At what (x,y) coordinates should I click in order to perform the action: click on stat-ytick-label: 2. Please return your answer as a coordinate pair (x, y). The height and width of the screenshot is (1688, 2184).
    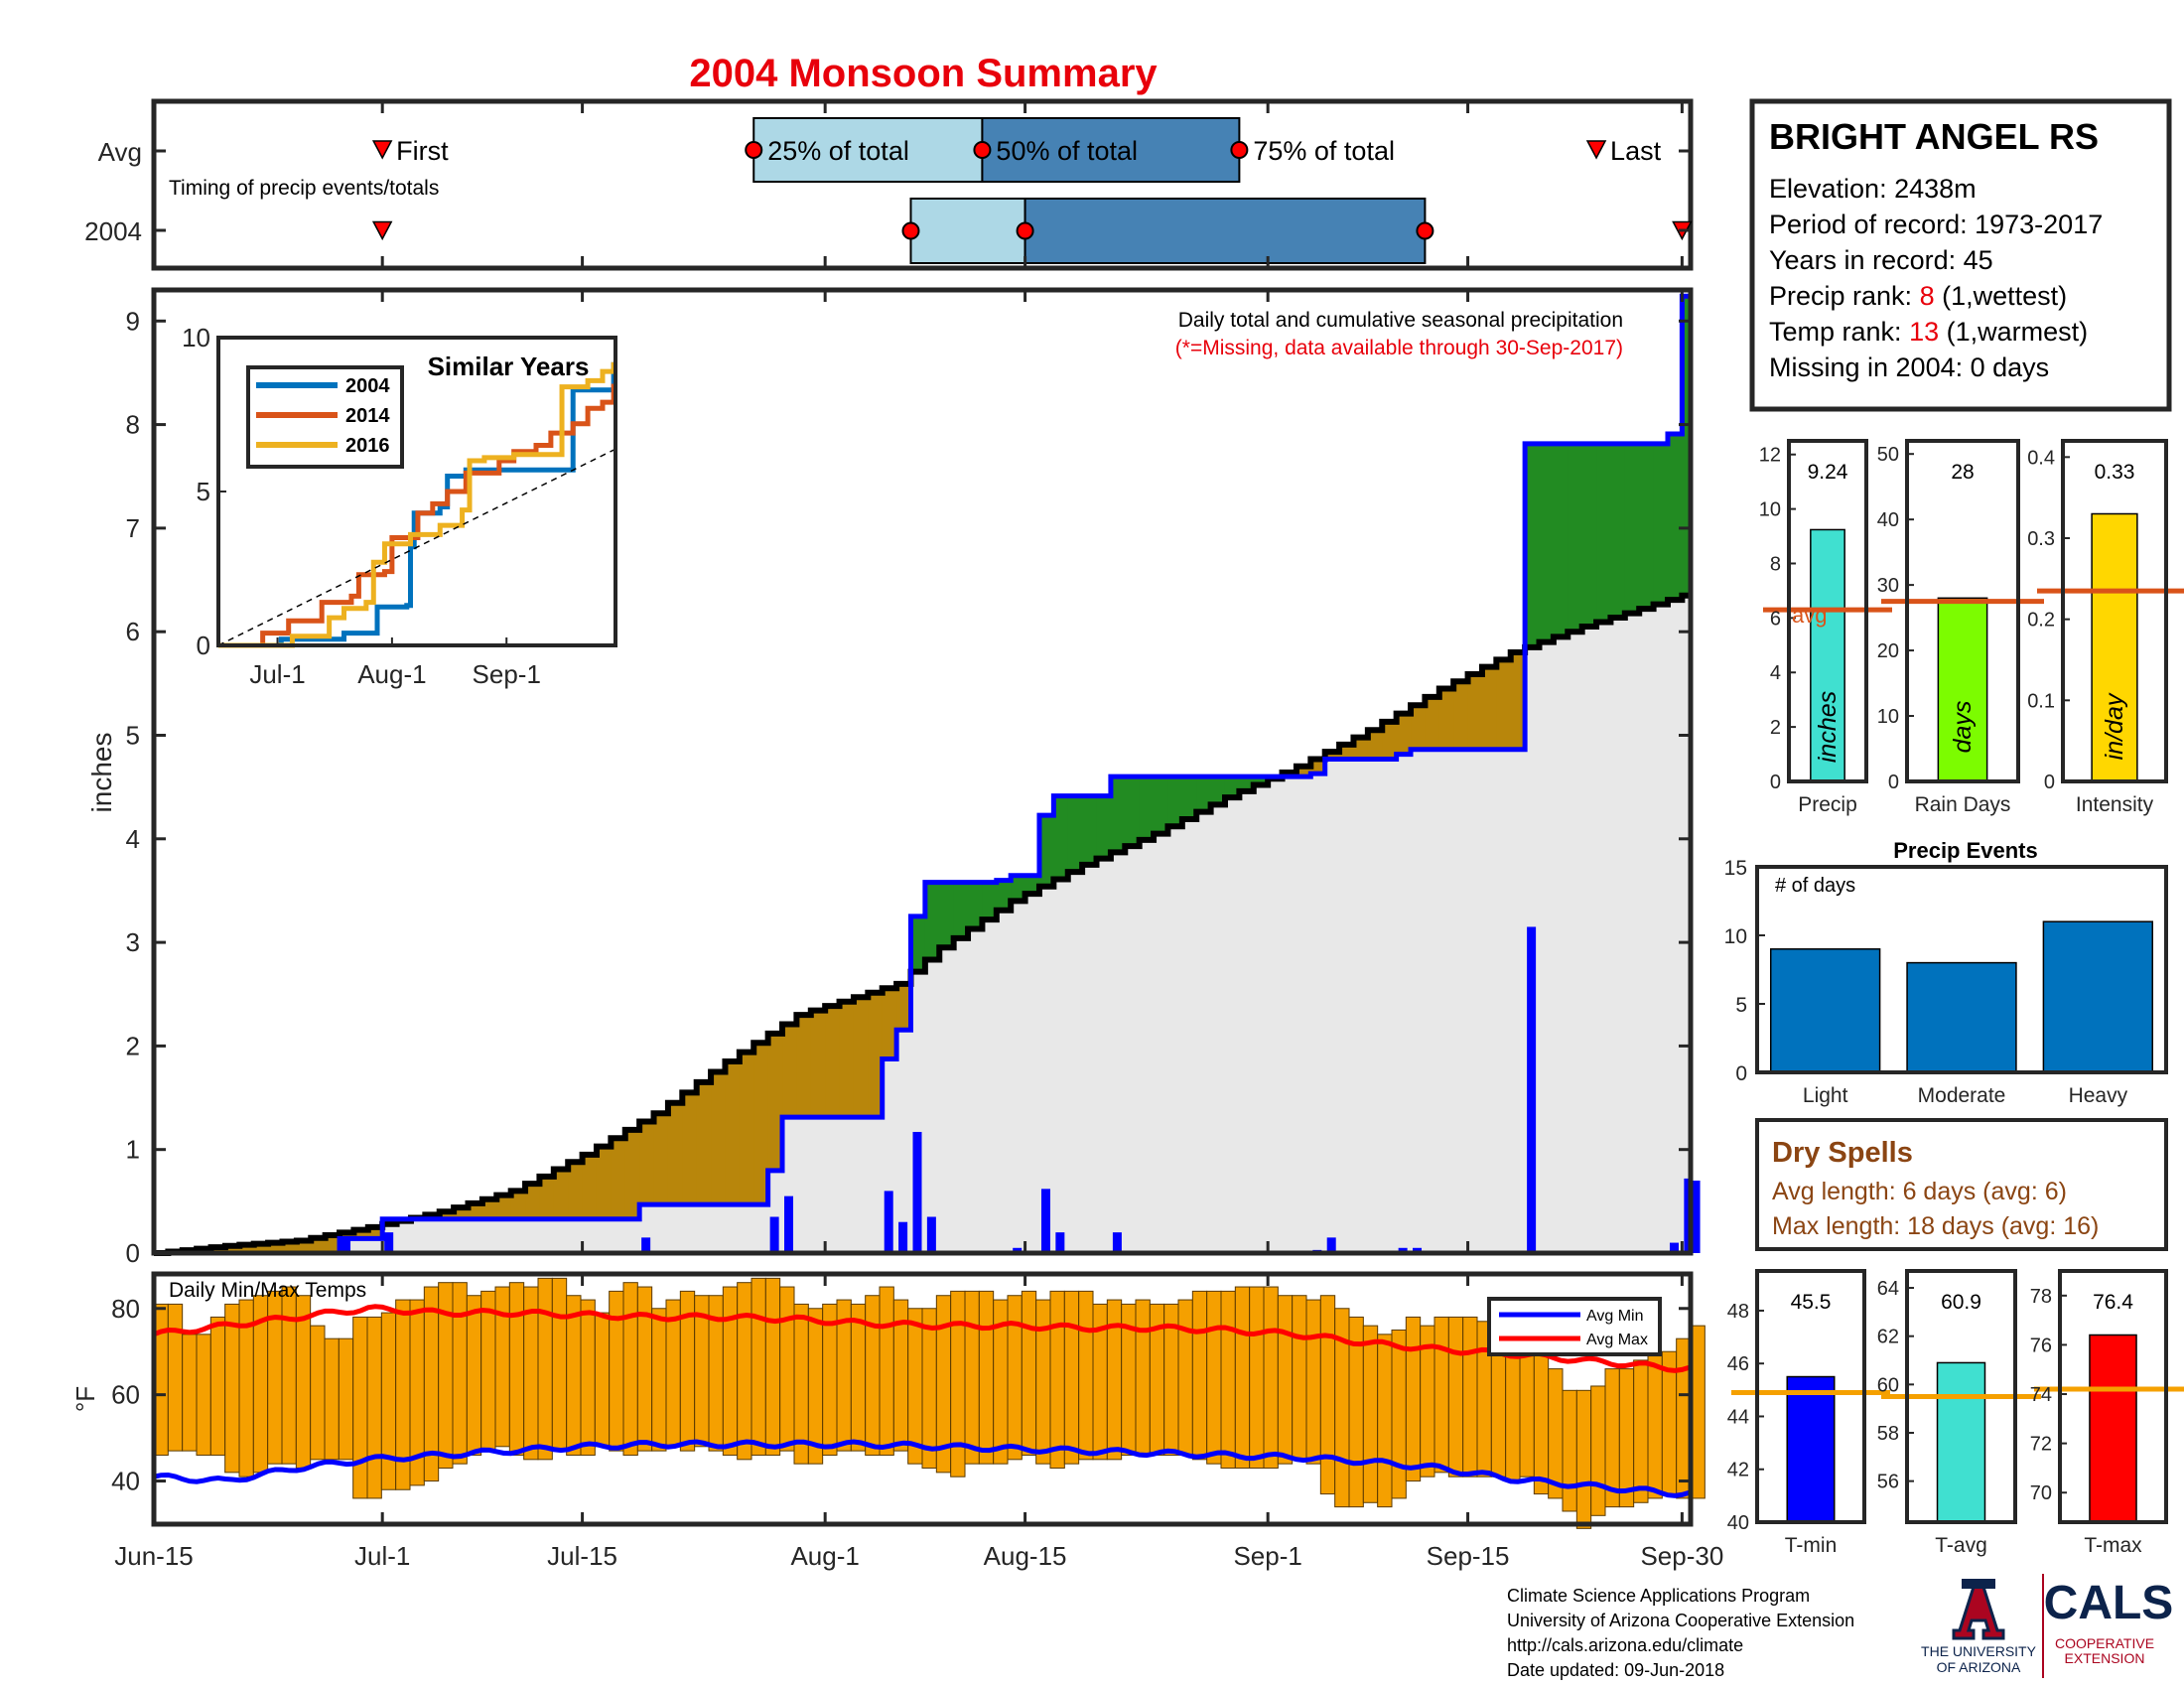
    Looking at the image, I should click on (1775, 728).